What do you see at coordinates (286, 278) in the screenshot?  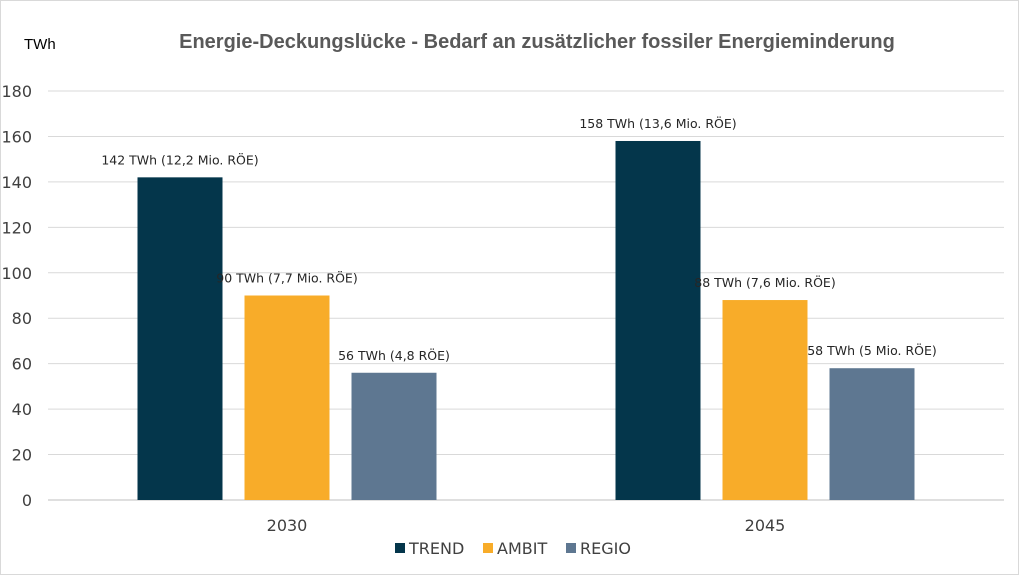 I see `data-label: 90 TWh (7,7 Mio. RÖE)` at bounding box center [286, 278].